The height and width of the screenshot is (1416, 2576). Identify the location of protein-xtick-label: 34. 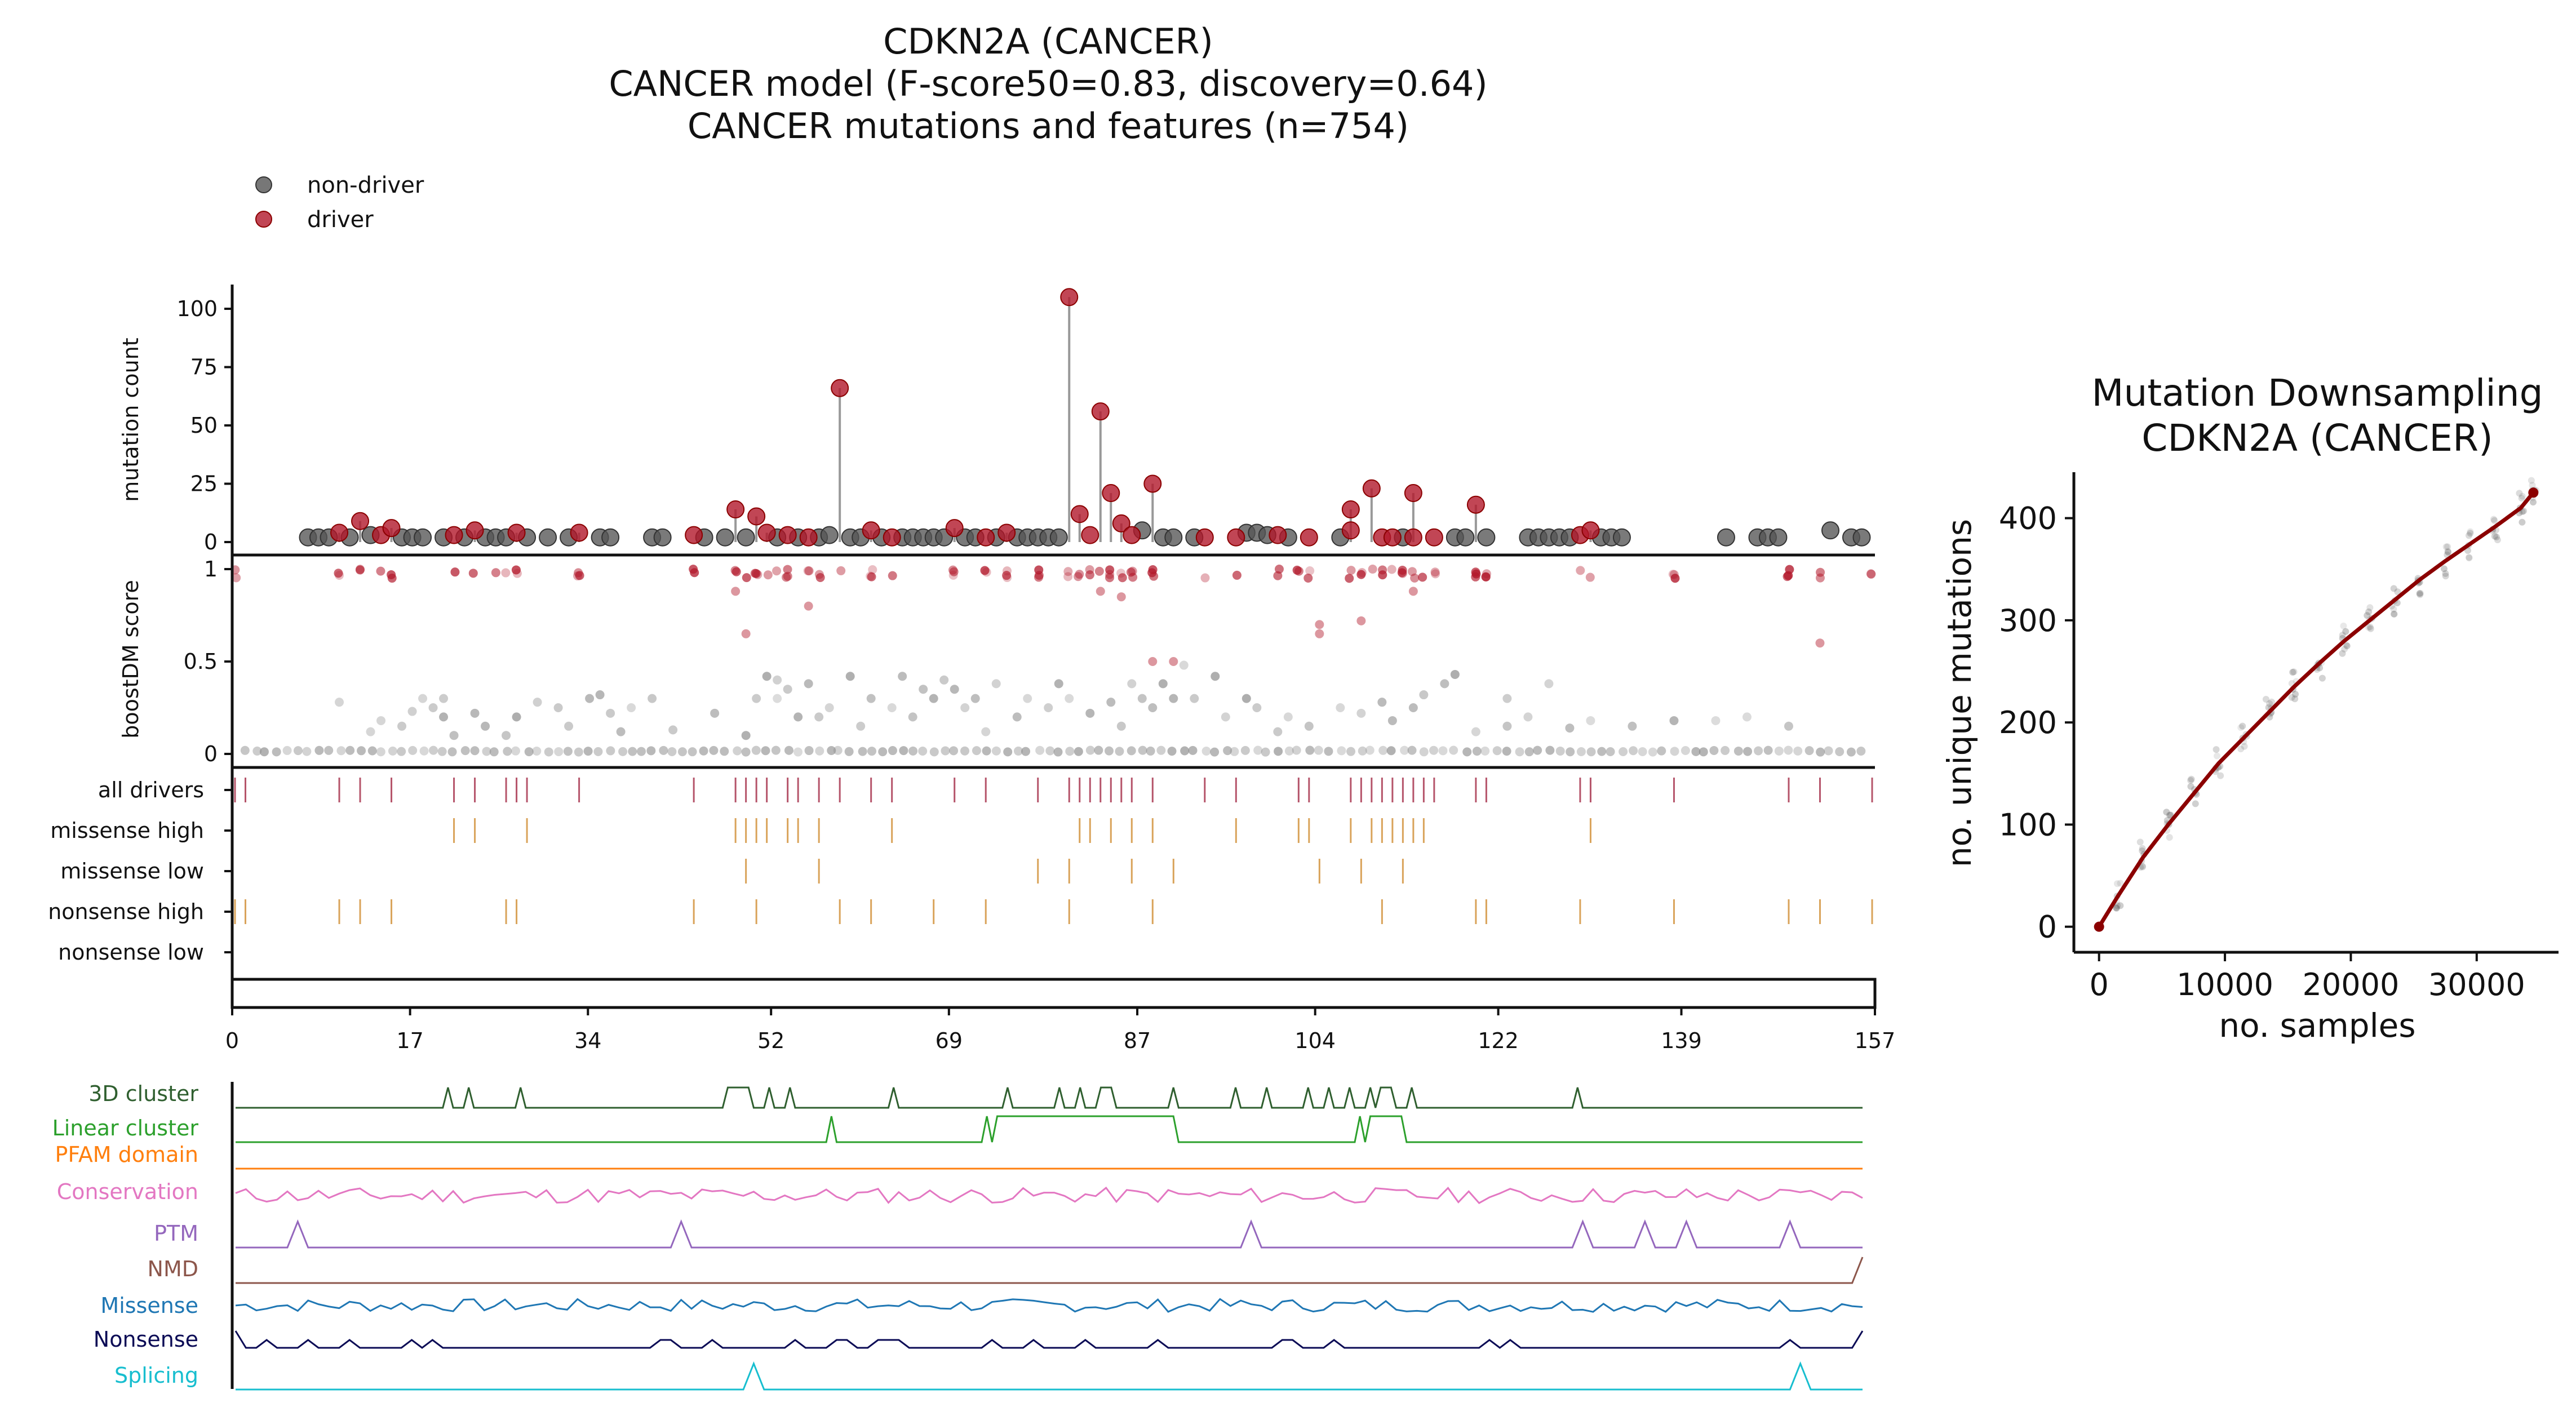
(587, 1040).